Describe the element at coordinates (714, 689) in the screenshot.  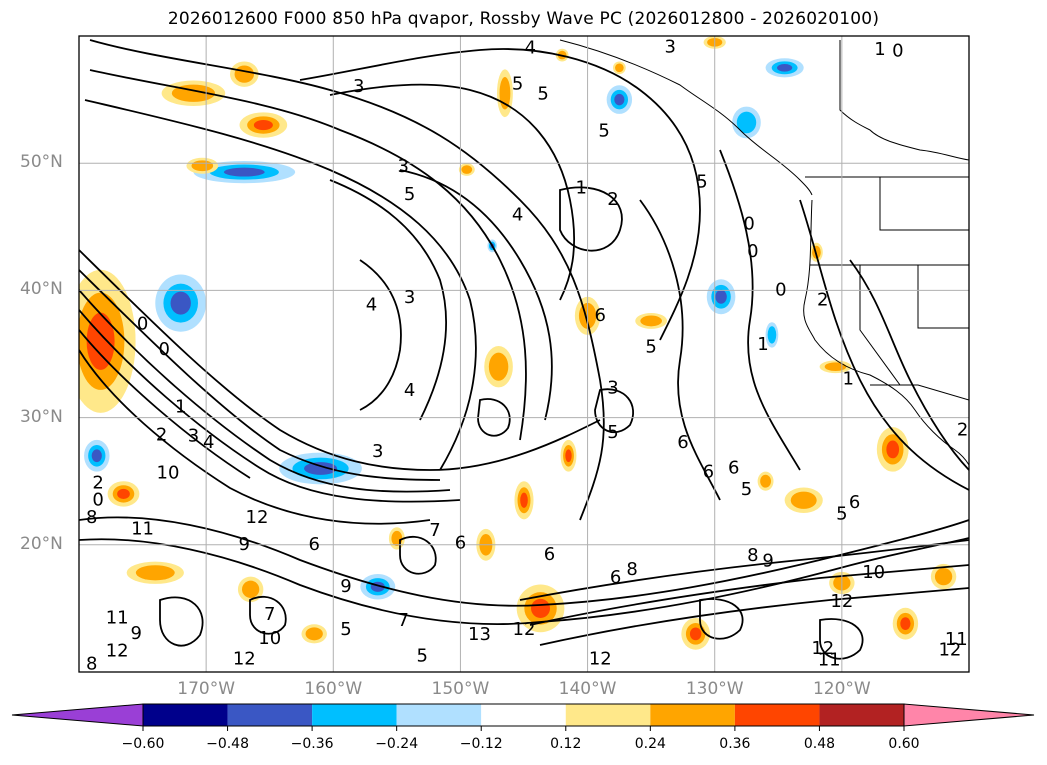
I see `longitude-tick-label: 130°W` at that location.